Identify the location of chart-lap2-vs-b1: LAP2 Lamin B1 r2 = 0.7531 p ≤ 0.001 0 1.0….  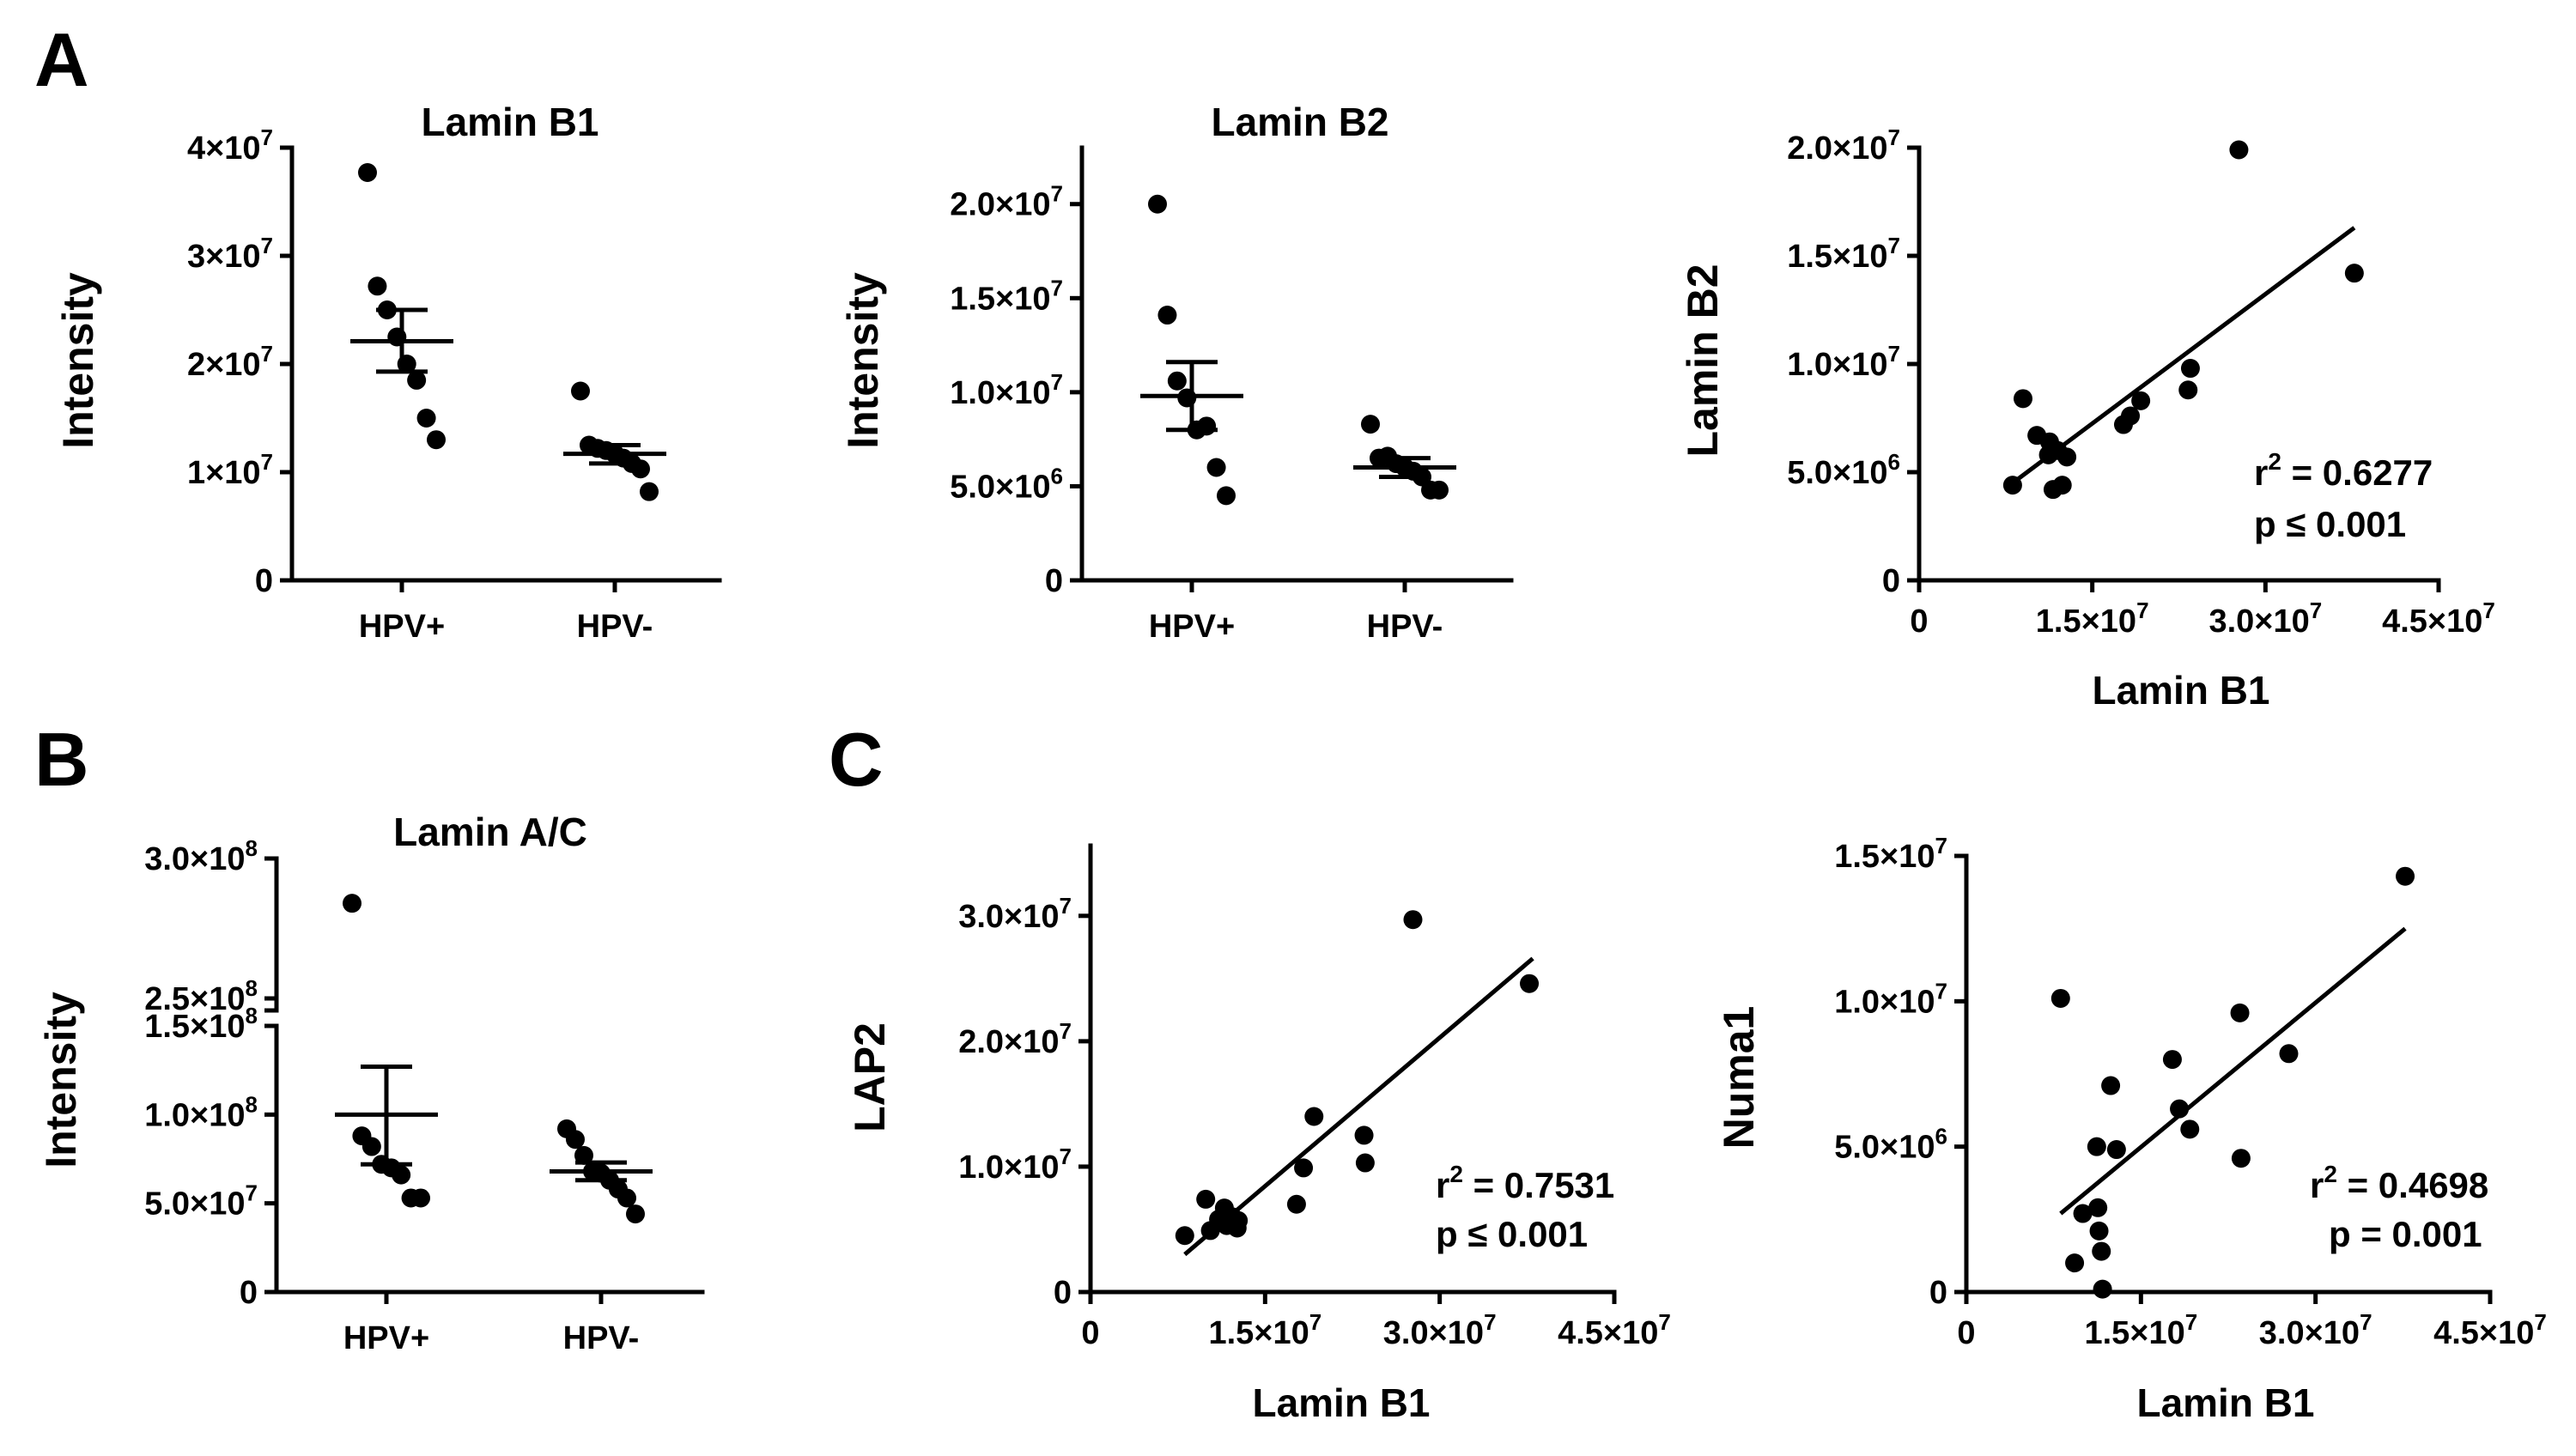
(1258, 1134).